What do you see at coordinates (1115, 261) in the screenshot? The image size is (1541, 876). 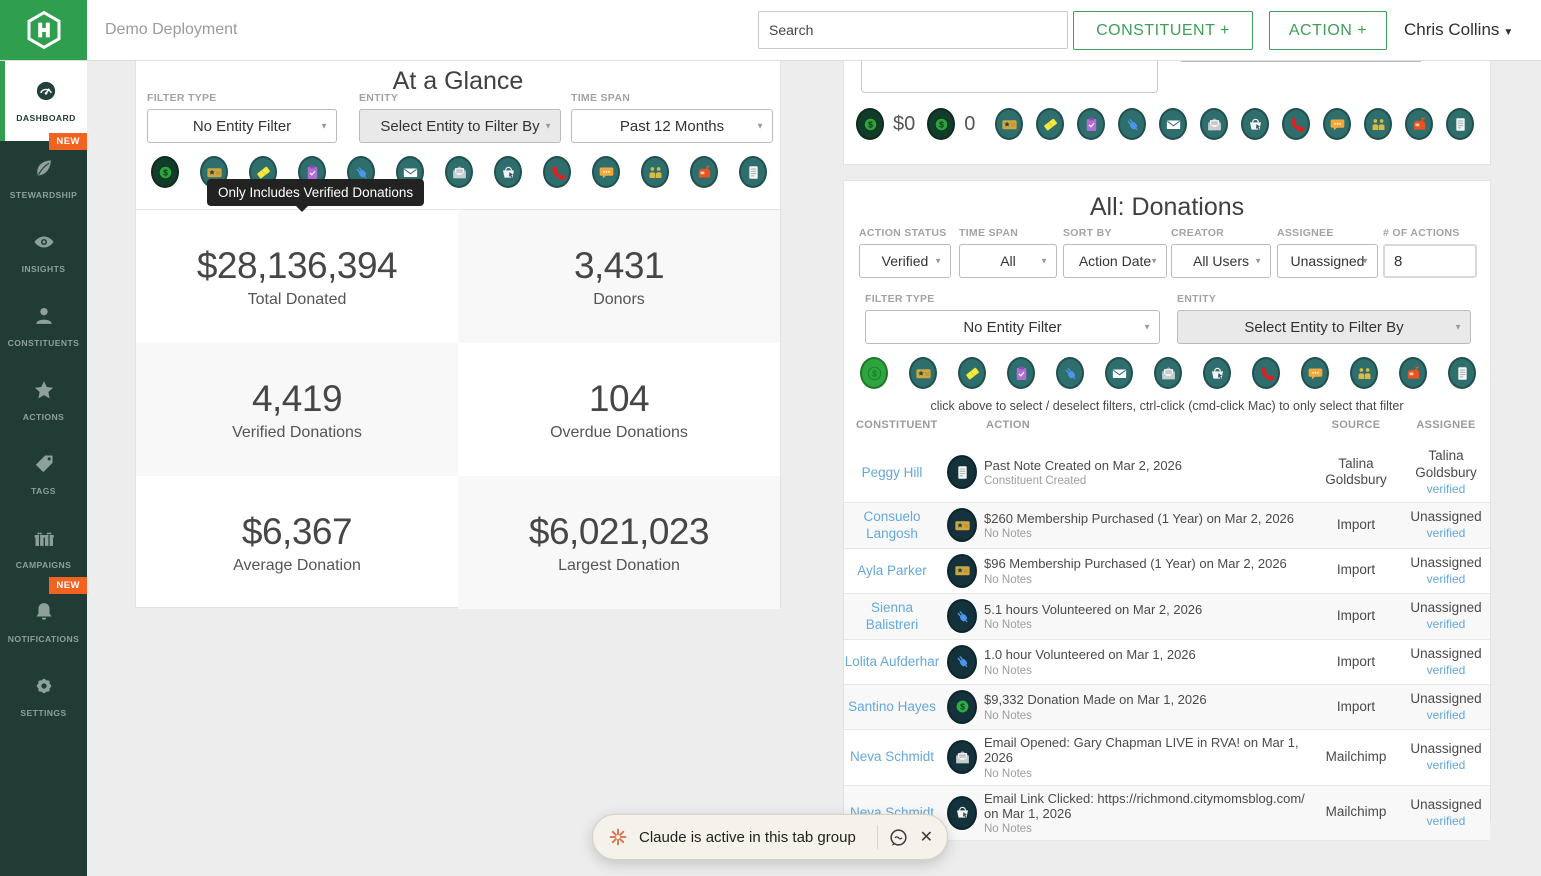 I see `sort-by-select: Action Date ▼` at bounding box center [1115, 261].